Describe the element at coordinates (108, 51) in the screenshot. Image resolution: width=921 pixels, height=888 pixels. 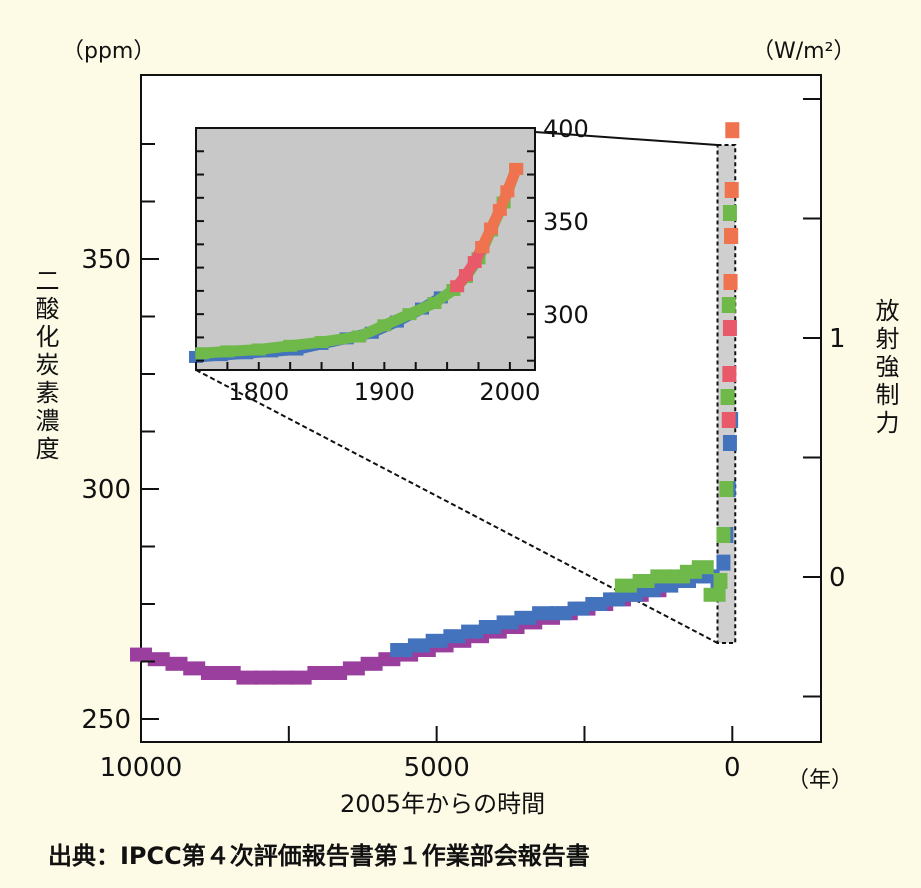
I see `y-left-unit: （ppm）` at that location.